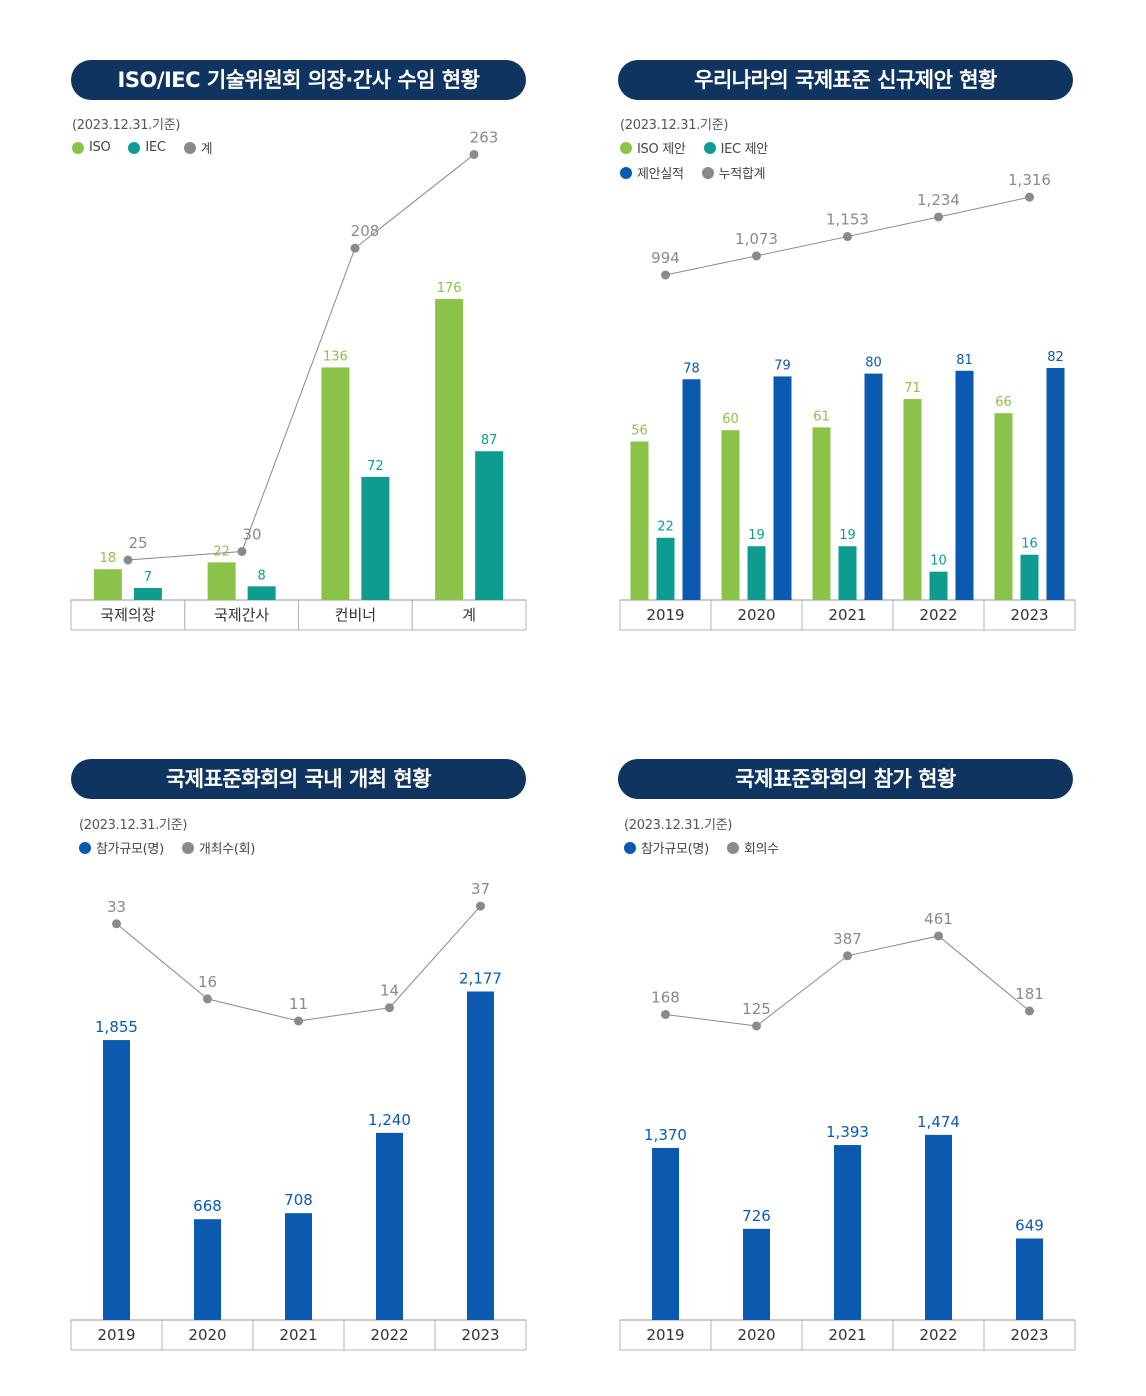 Image resolution: width=1146 pixels, height=1396 pixels. What do you see at coordinates (938, 1122) in the screenshot?
I see `bar-value-label: 1,474` at bounding box center [938, 1122].